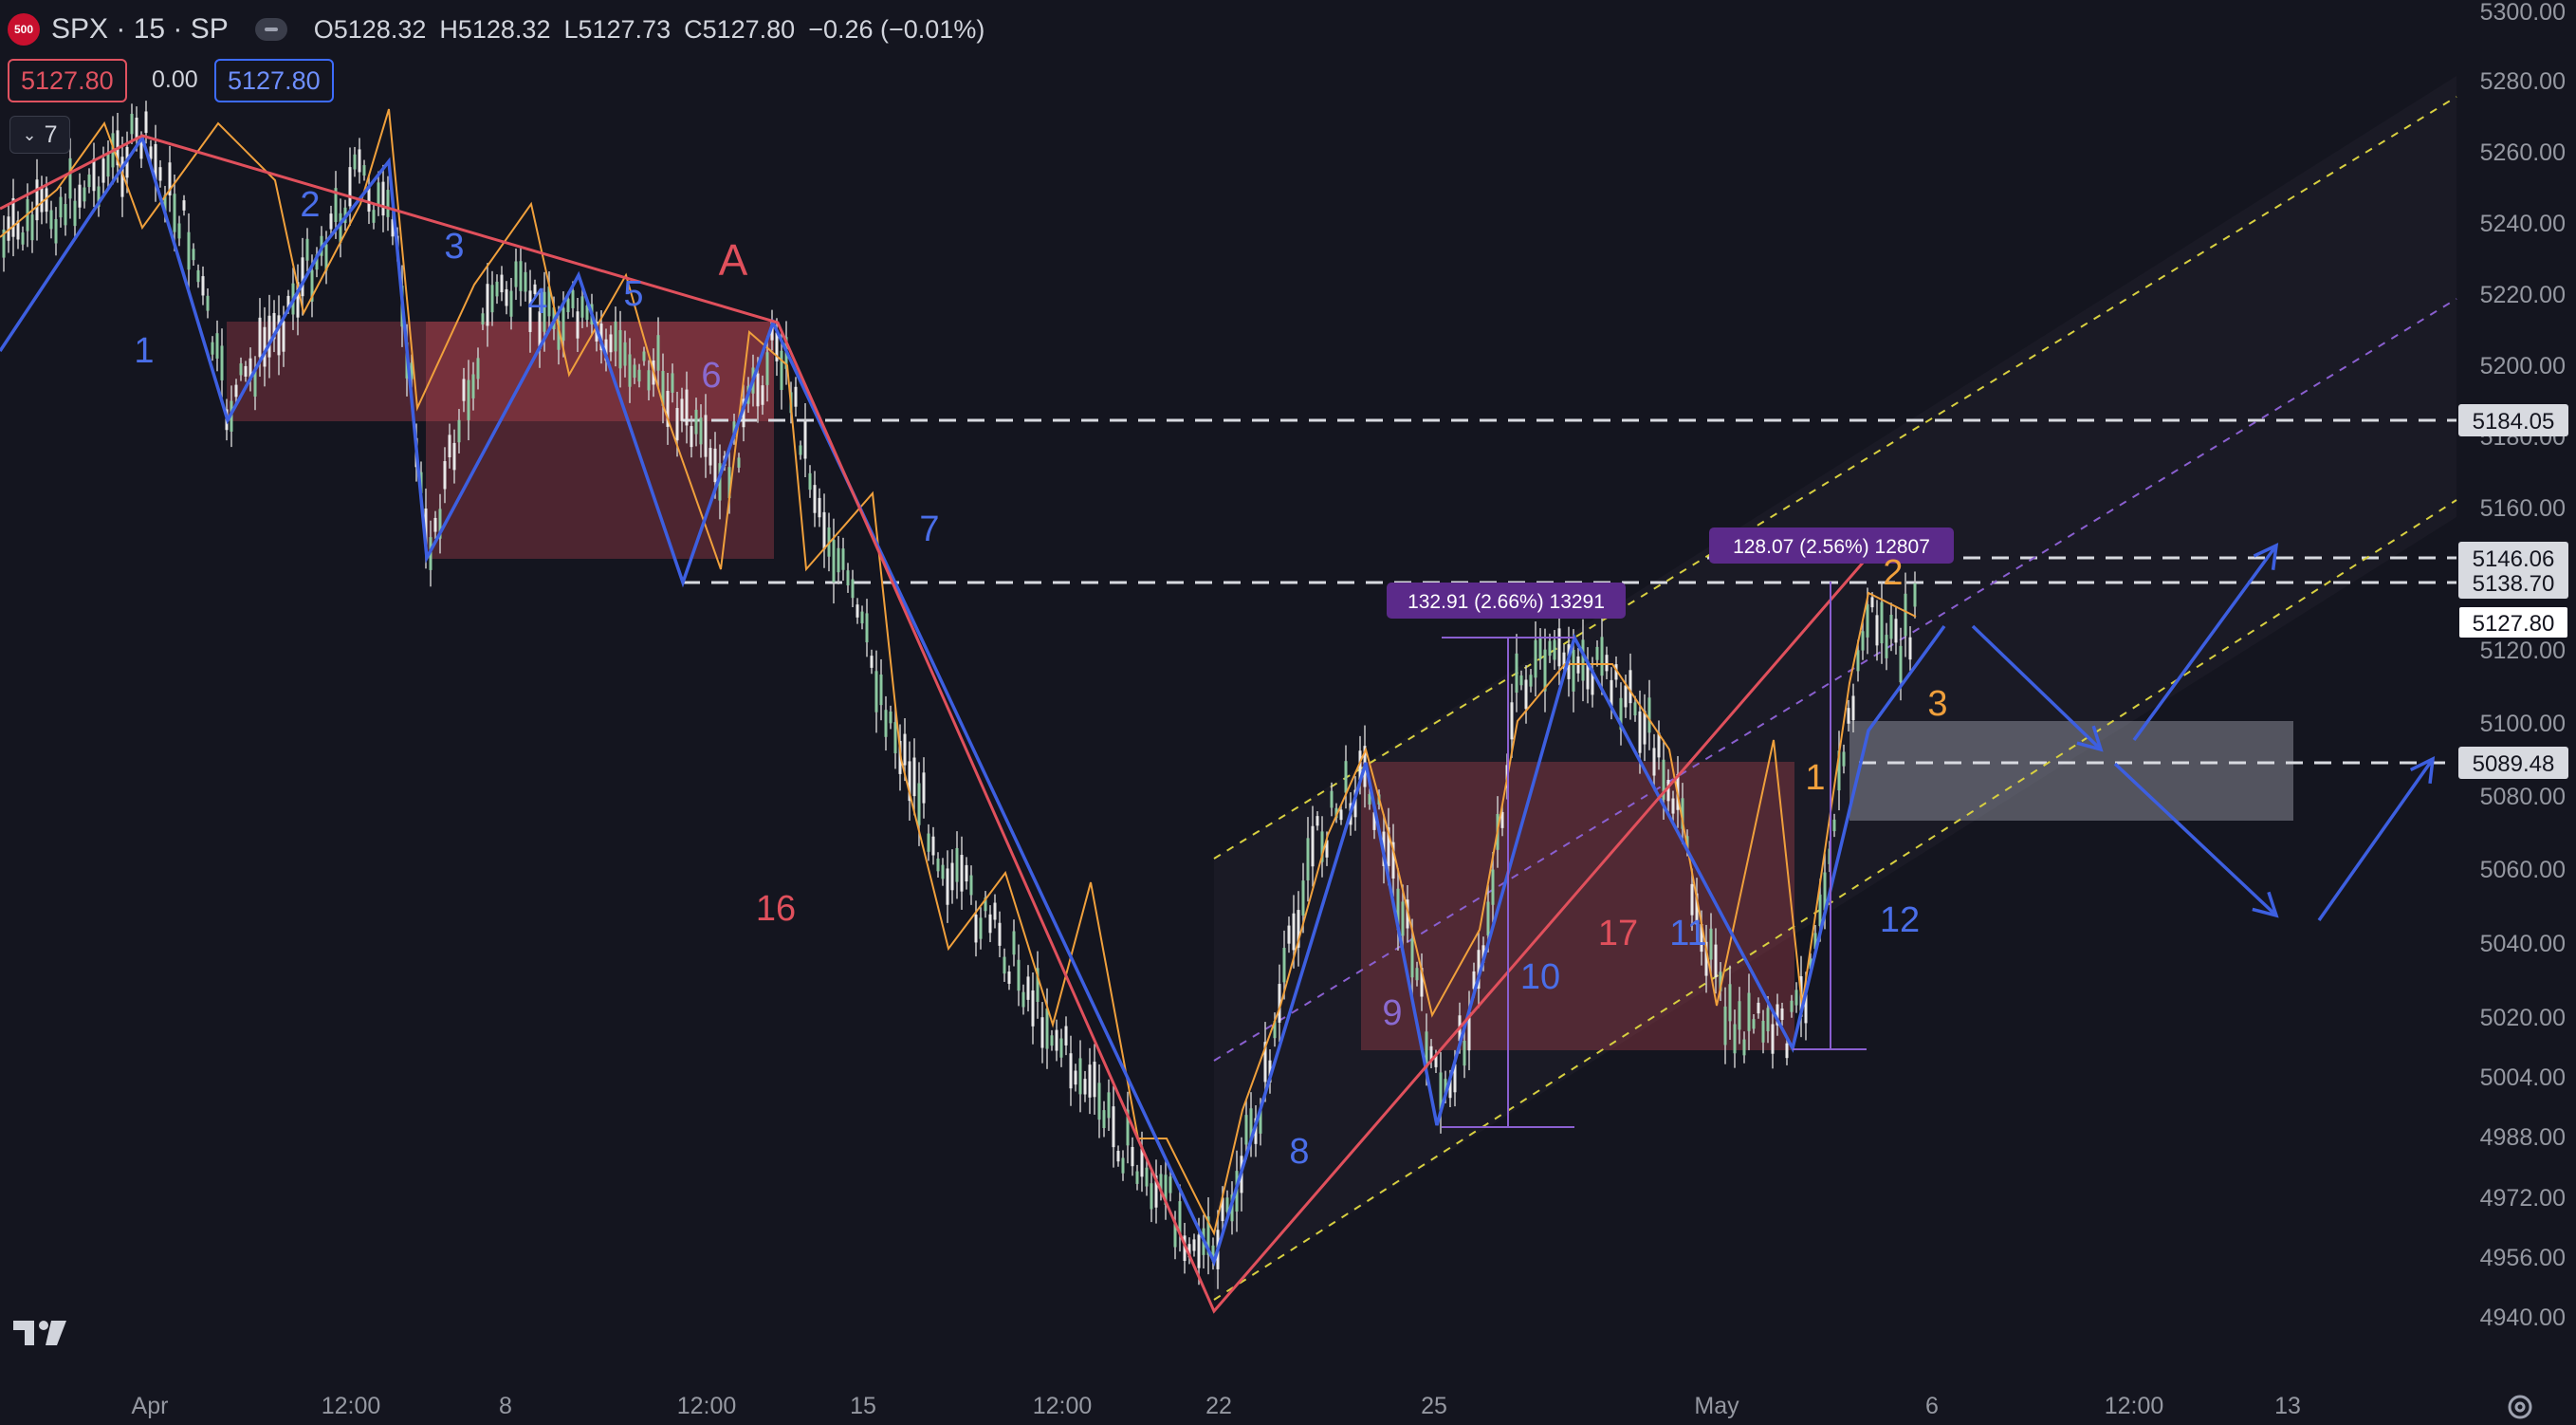  I want to click on wave-label: 5, so click(633, 294).